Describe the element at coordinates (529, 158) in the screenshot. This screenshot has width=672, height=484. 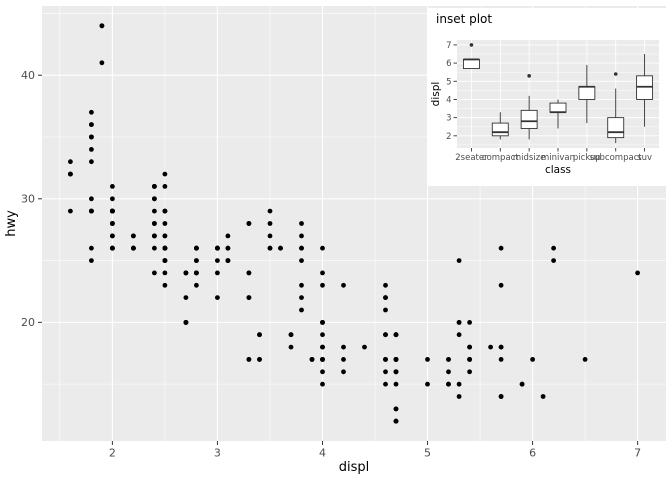
I see `inset-x-tick-label: midsize` at that location.